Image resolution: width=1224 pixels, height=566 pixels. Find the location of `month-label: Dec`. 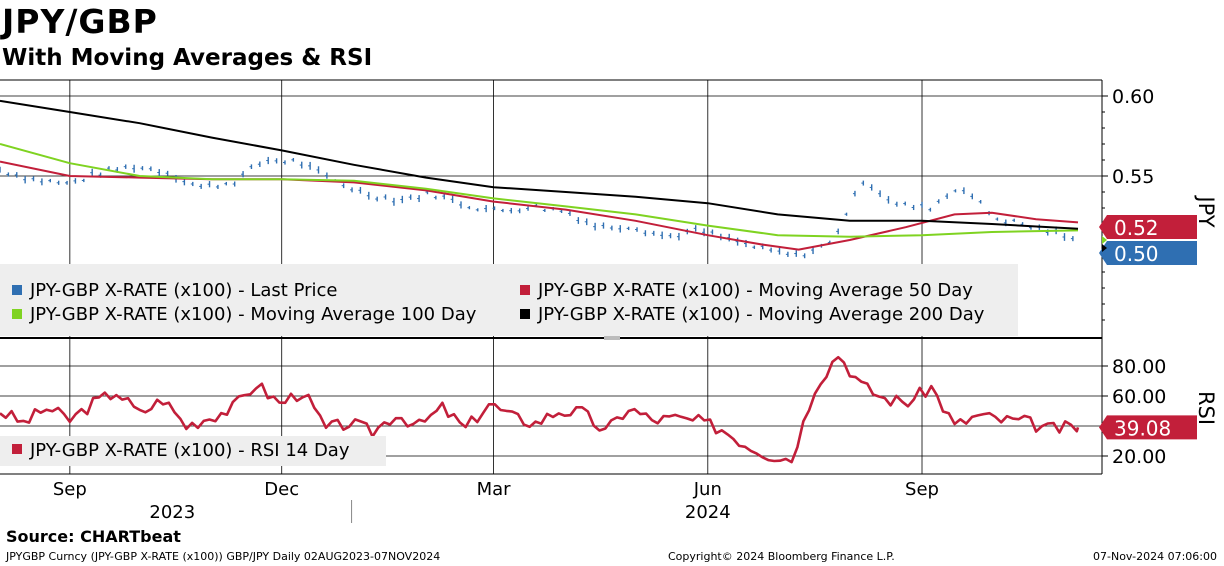

month-label: Dec is located at coordinates (281, 489).